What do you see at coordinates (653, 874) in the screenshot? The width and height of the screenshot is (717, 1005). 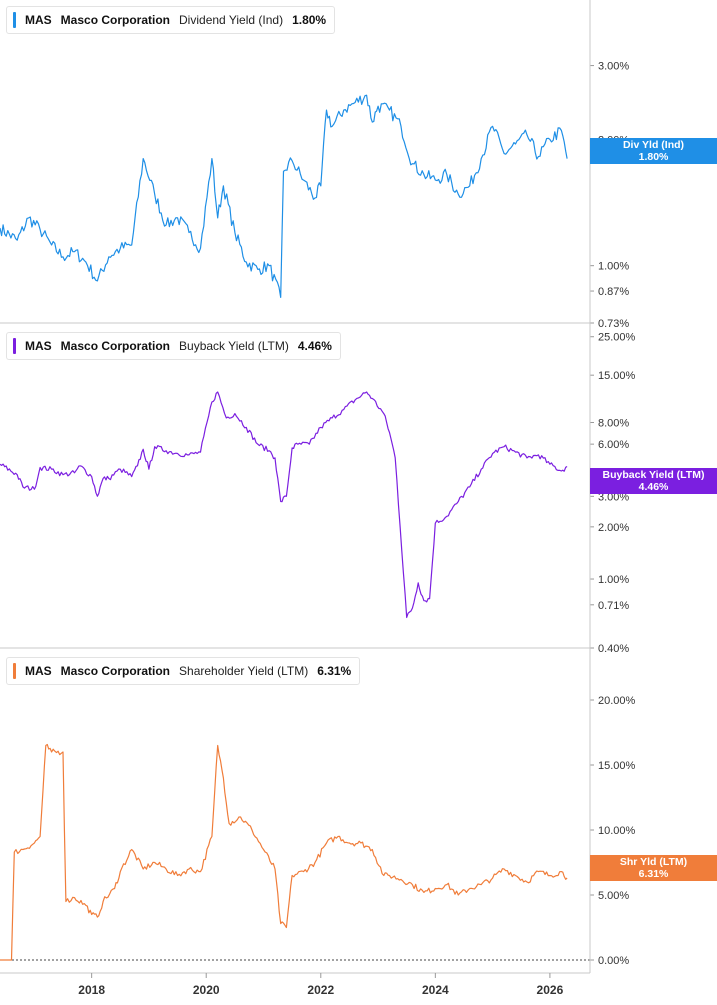 I see `badge-value: 6.31%` at bounding box center [653, 874].